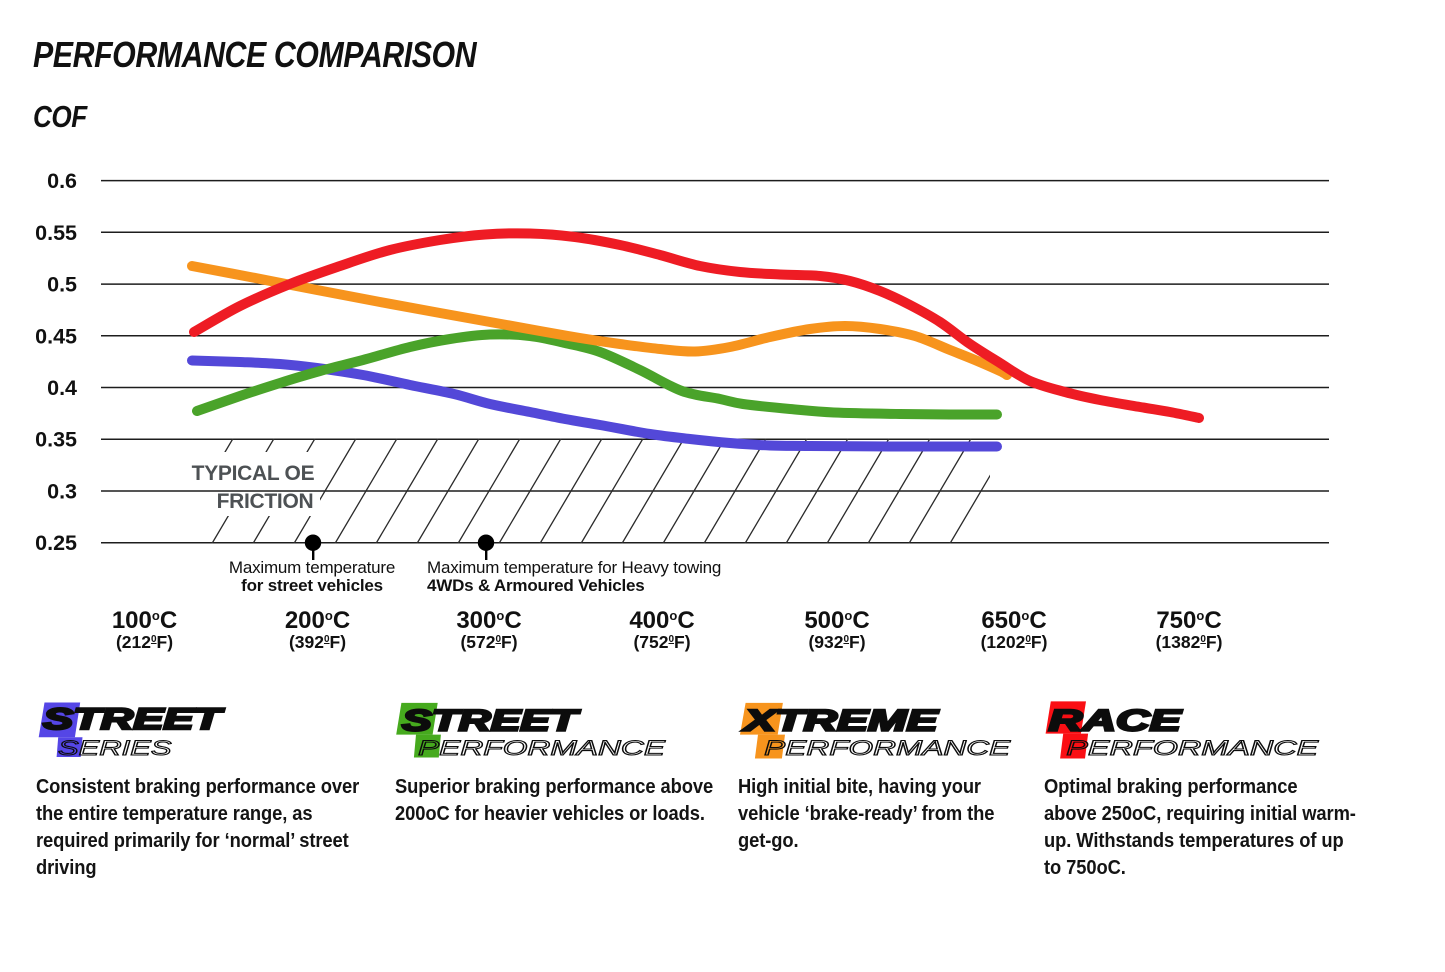 This screenshot has height=972, width=1445. I want to click on svg-text: 0.25, so click(56, 543).